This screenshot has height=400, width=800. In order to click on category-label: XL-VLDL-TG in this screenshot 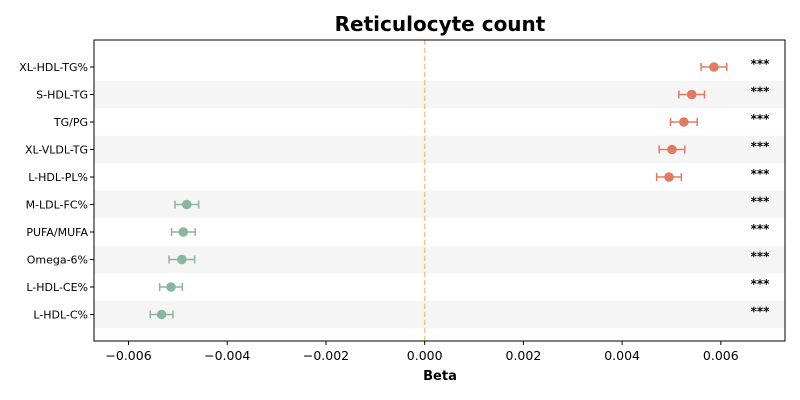, I will do `click(56, 150)`.